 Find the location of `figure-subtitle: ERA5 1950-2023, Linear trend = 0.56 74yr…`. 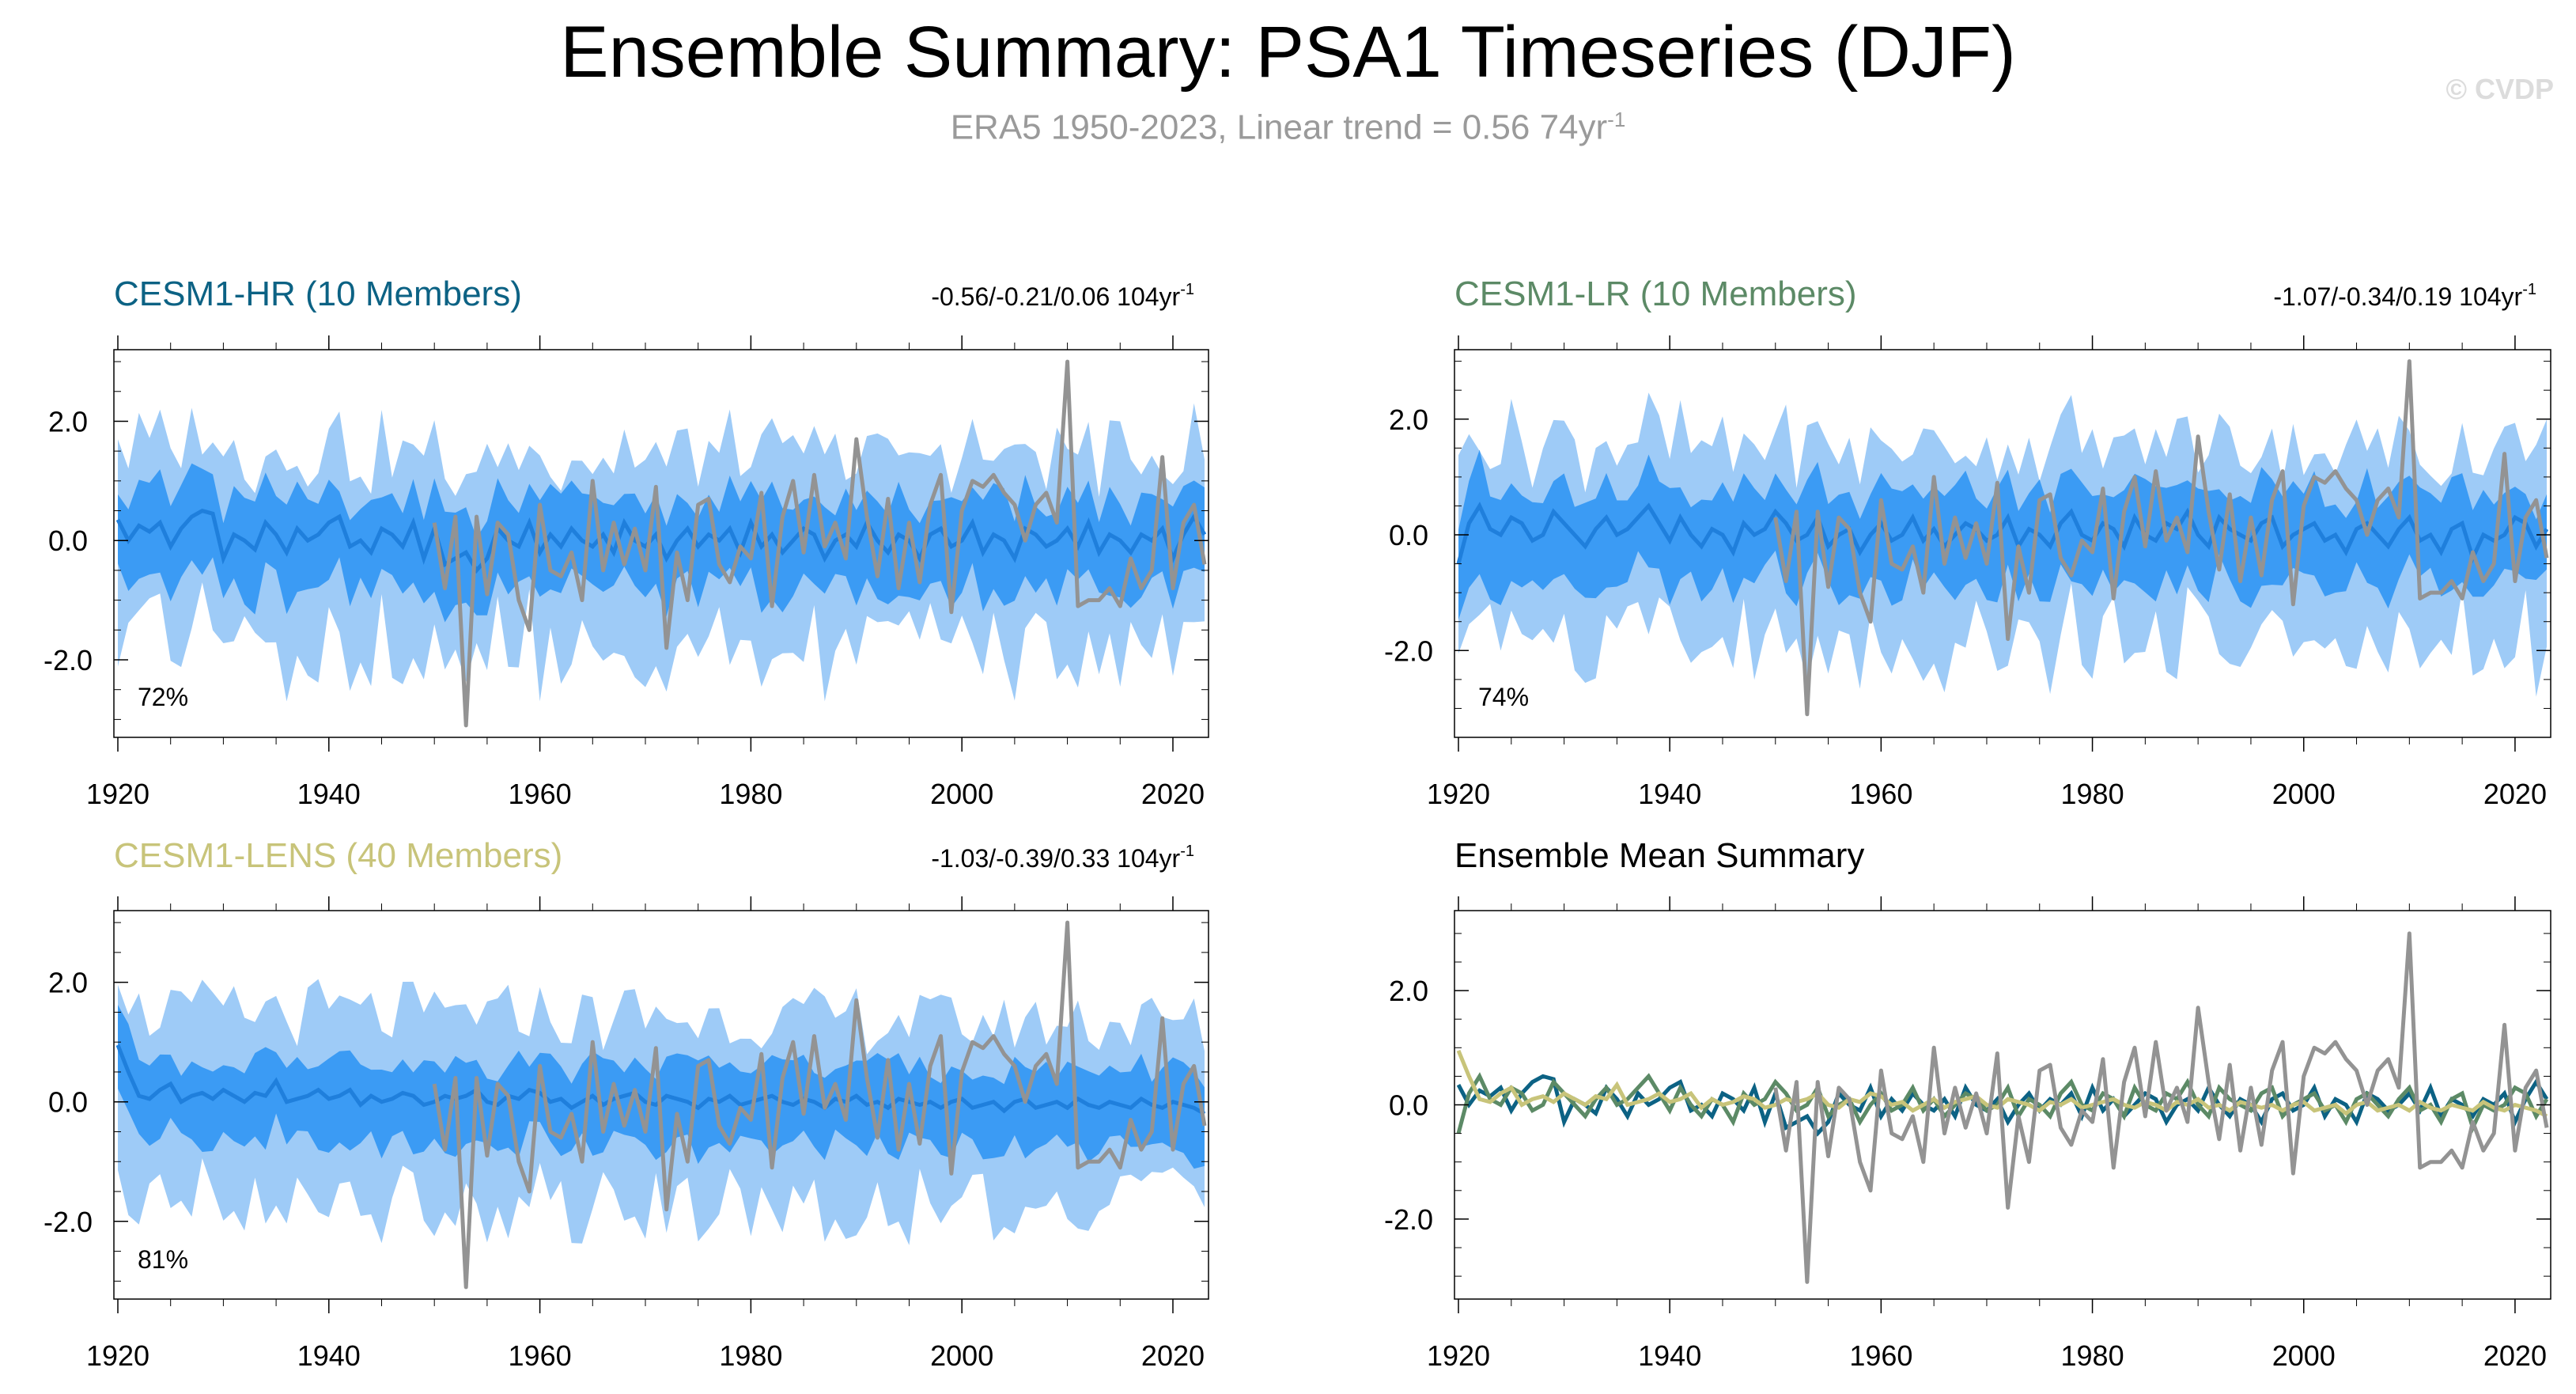

figure-subtitle: ERA5 1950-2023, Linear trend = 0.56 74yr… is located at coordinates (1288, 128).